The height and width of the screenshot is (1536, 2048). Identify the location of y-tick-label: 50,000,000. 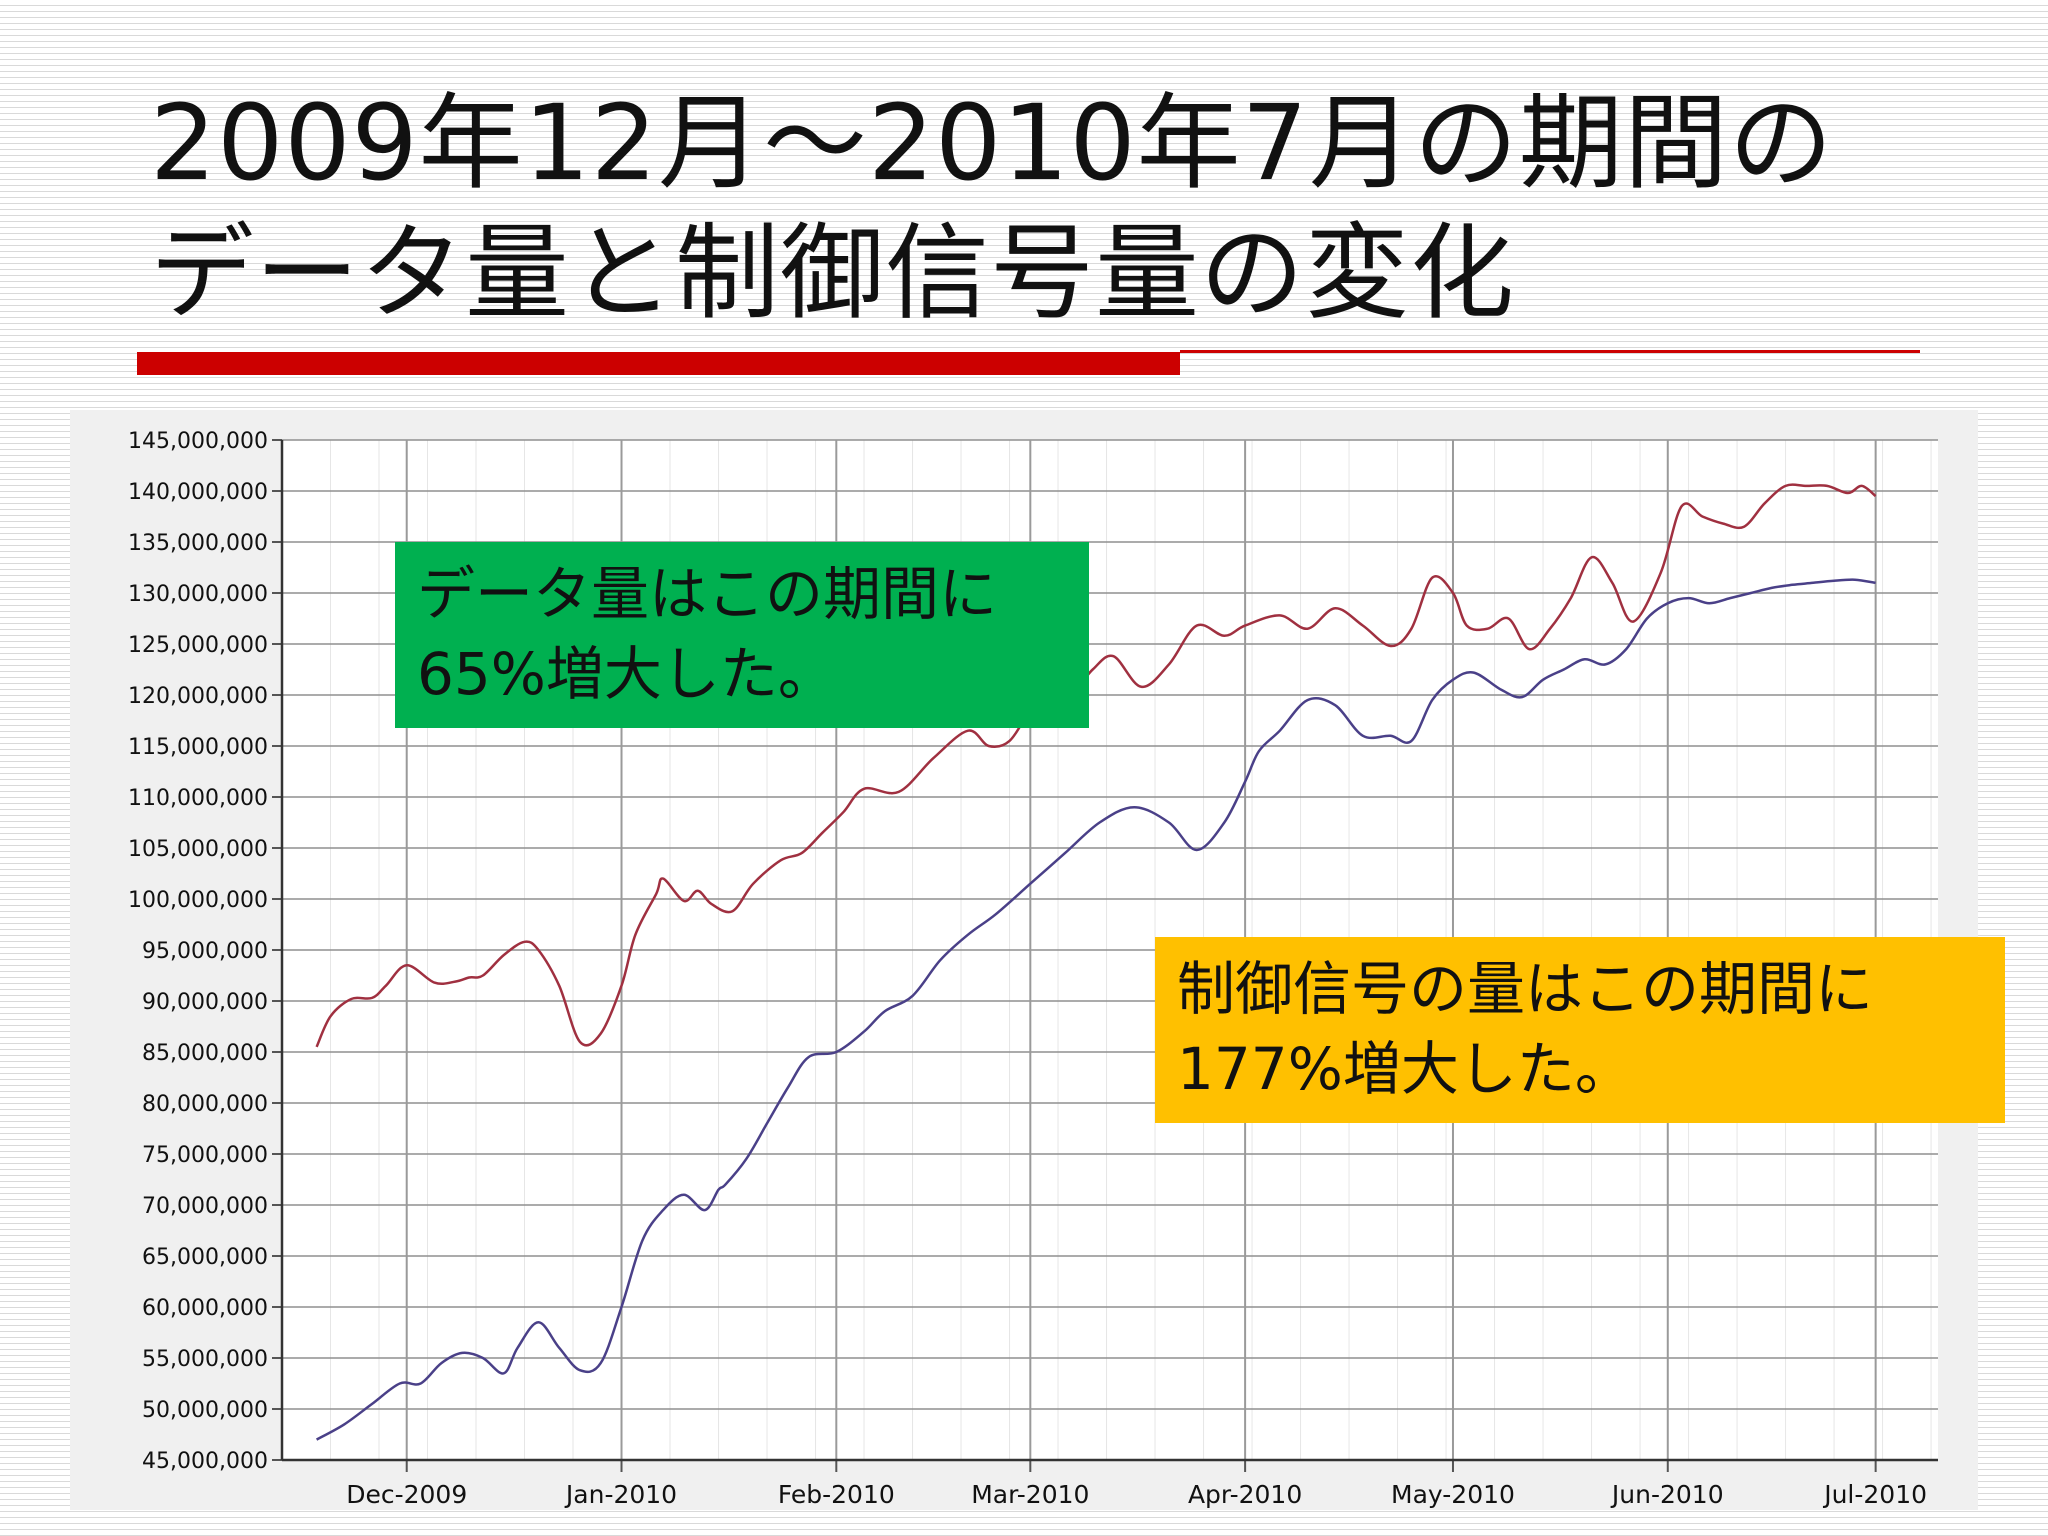
(205, 1410).